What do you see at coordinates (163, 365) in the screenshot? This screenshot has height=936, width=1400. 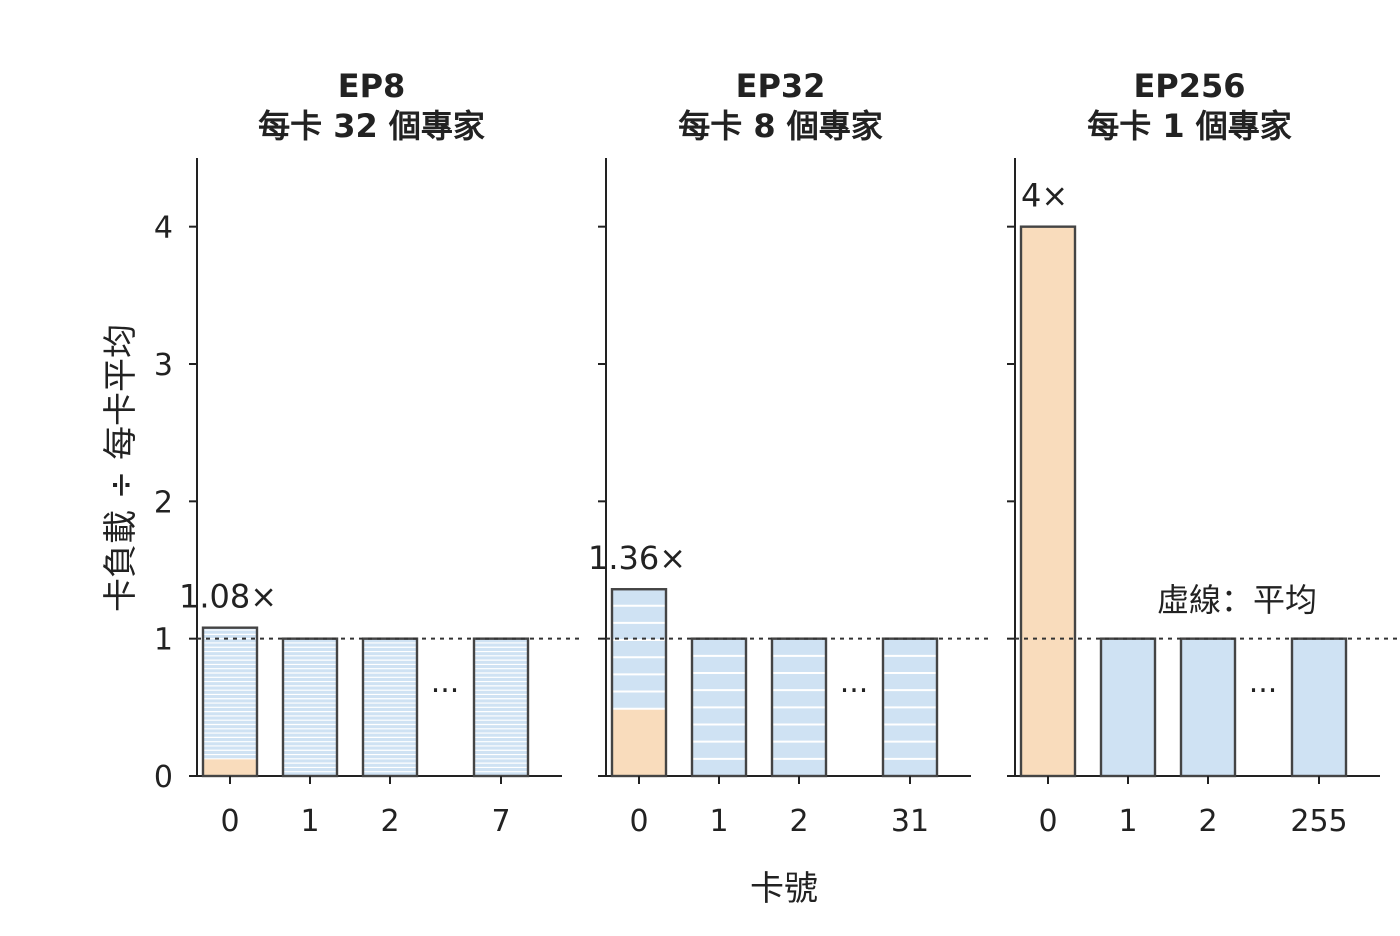 I see `y-tick-label: 3` at bounding box center [163, 365].